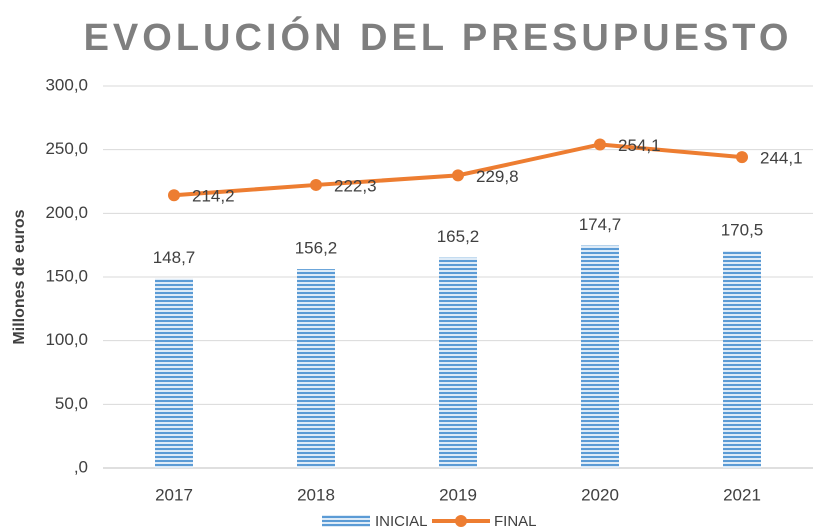  Describe the element at coordinates (66, 148) in the screenshot. I see `y-tick-label: 250,0` at that location.